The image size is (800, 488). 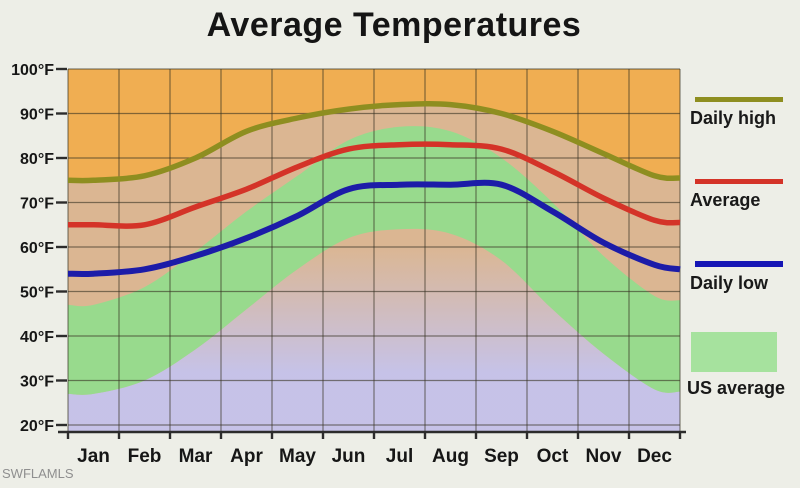 What do you see at coordinates (399, 456) in the screenshot?
I see `x-axis-label-jul: Jul` at bounding box center [399, 456].